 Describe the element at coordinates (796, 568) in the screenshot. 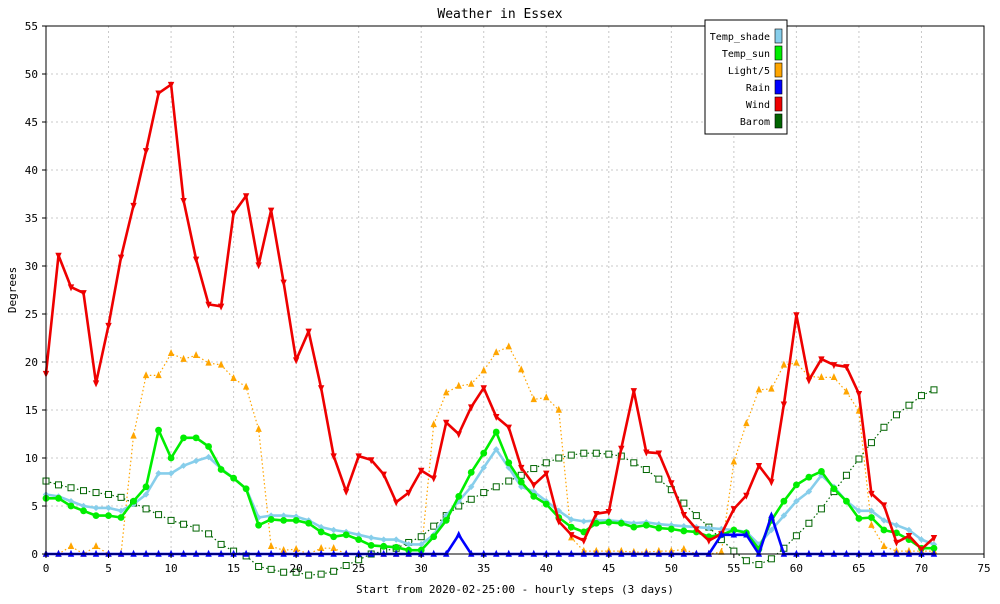

I see `x-tick-label: 60` at that location.